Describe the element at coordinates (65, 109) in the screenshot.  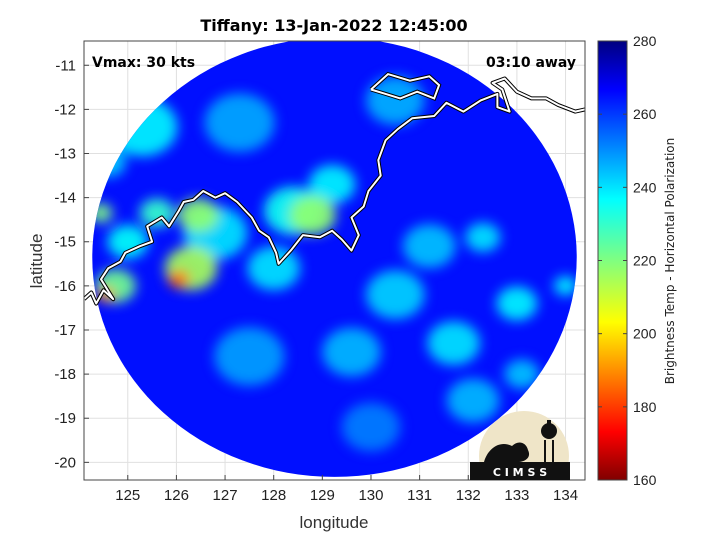
I see `y-tick-label-1: -12` at that location.